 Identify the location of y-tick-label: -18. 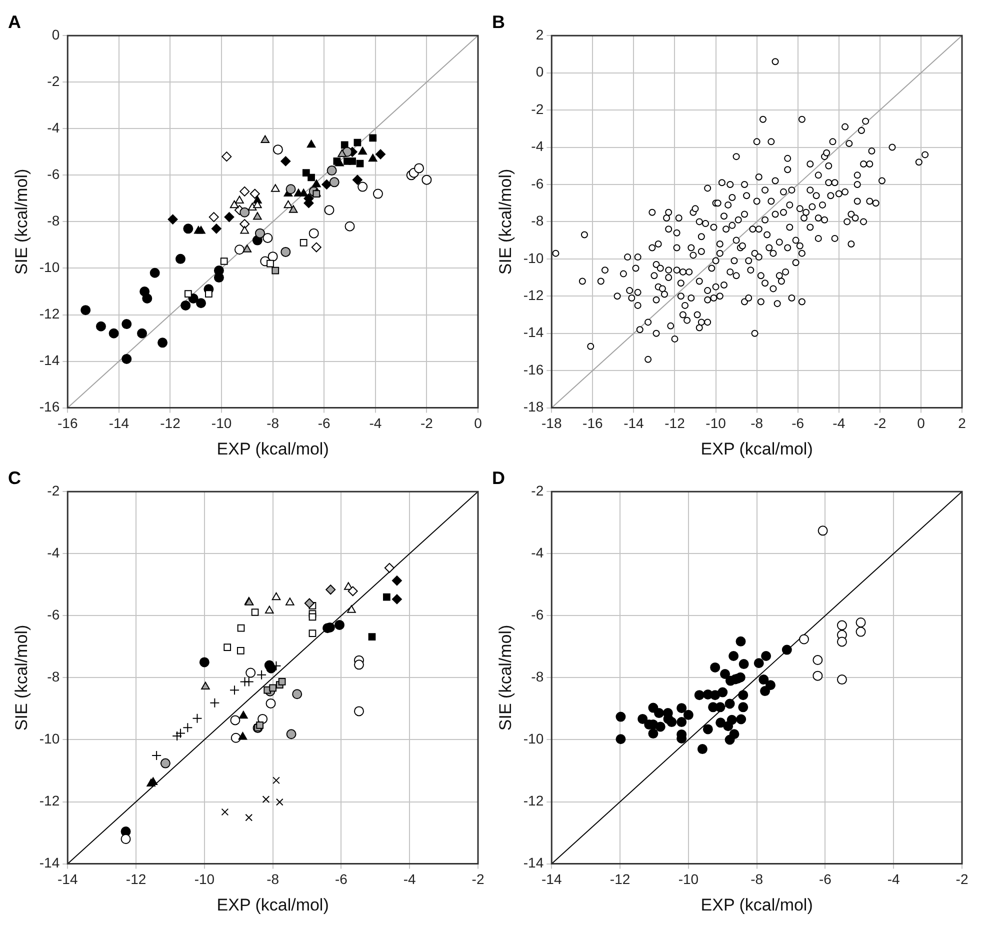
(533, 406).